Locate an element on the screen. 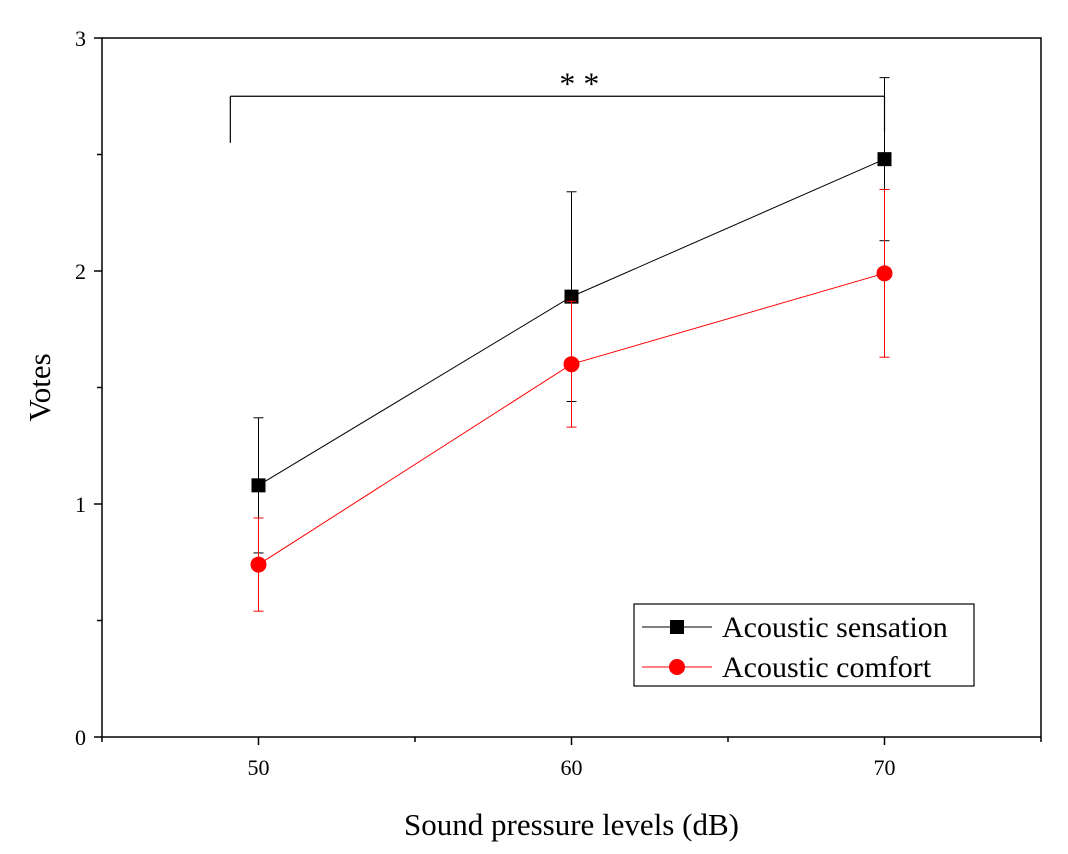 This screenshot has height=854, width=1068. legend-marker-square is located at coordinates (677, 627).